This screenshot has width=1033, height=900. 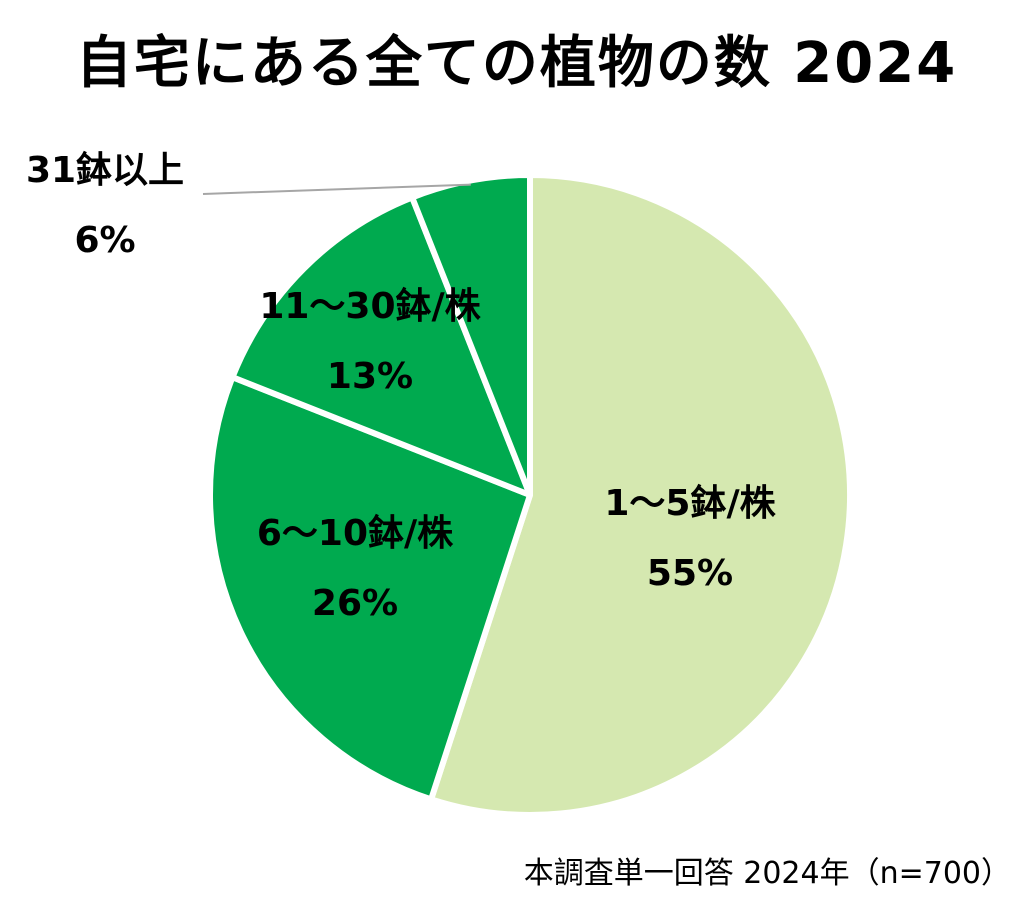 What do you see at coordinates (355, 533) in the screenshot?
I see `slice-category-label: 6～10鉢/株` at bounding box center [355, 533].